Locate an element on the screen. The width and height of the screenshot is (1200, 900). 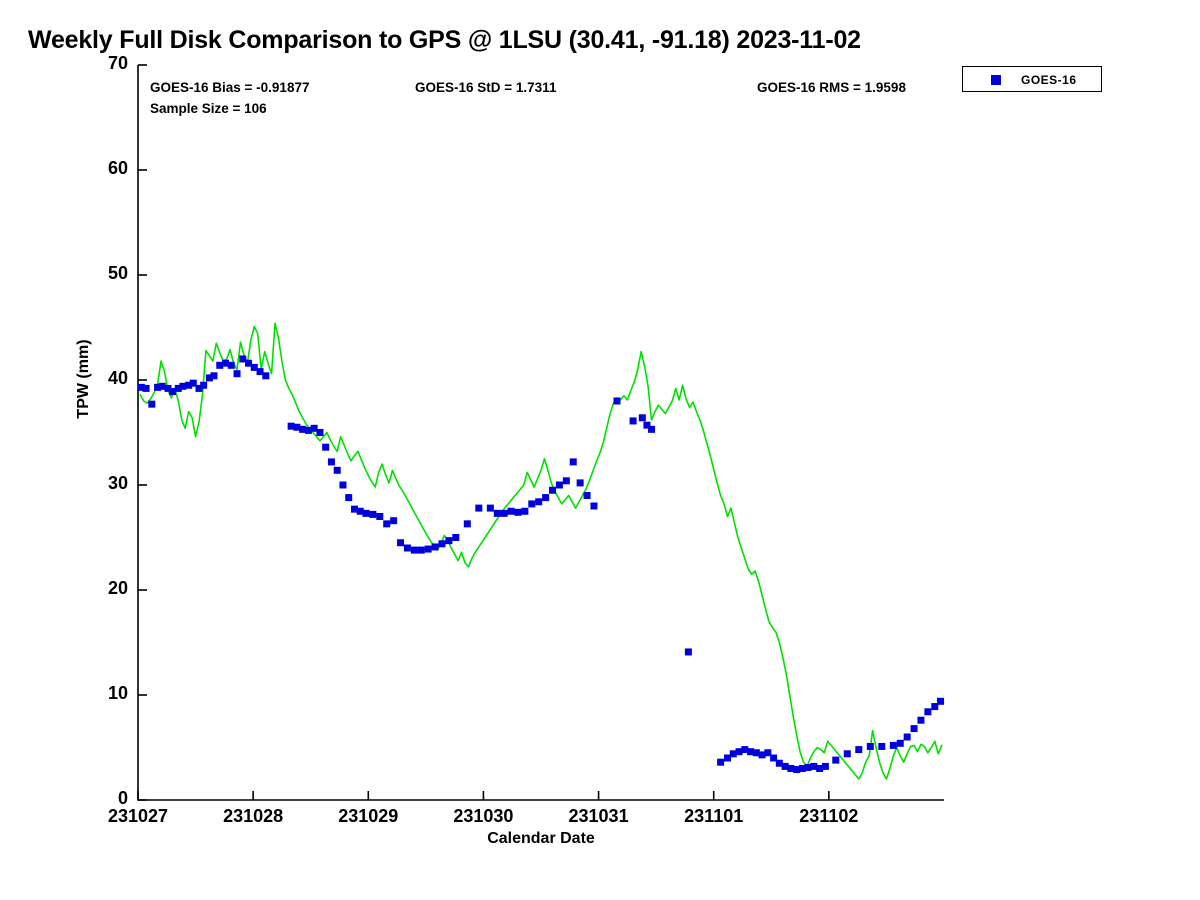
y-tick-label: 20 is located at coordinates (117, 588).